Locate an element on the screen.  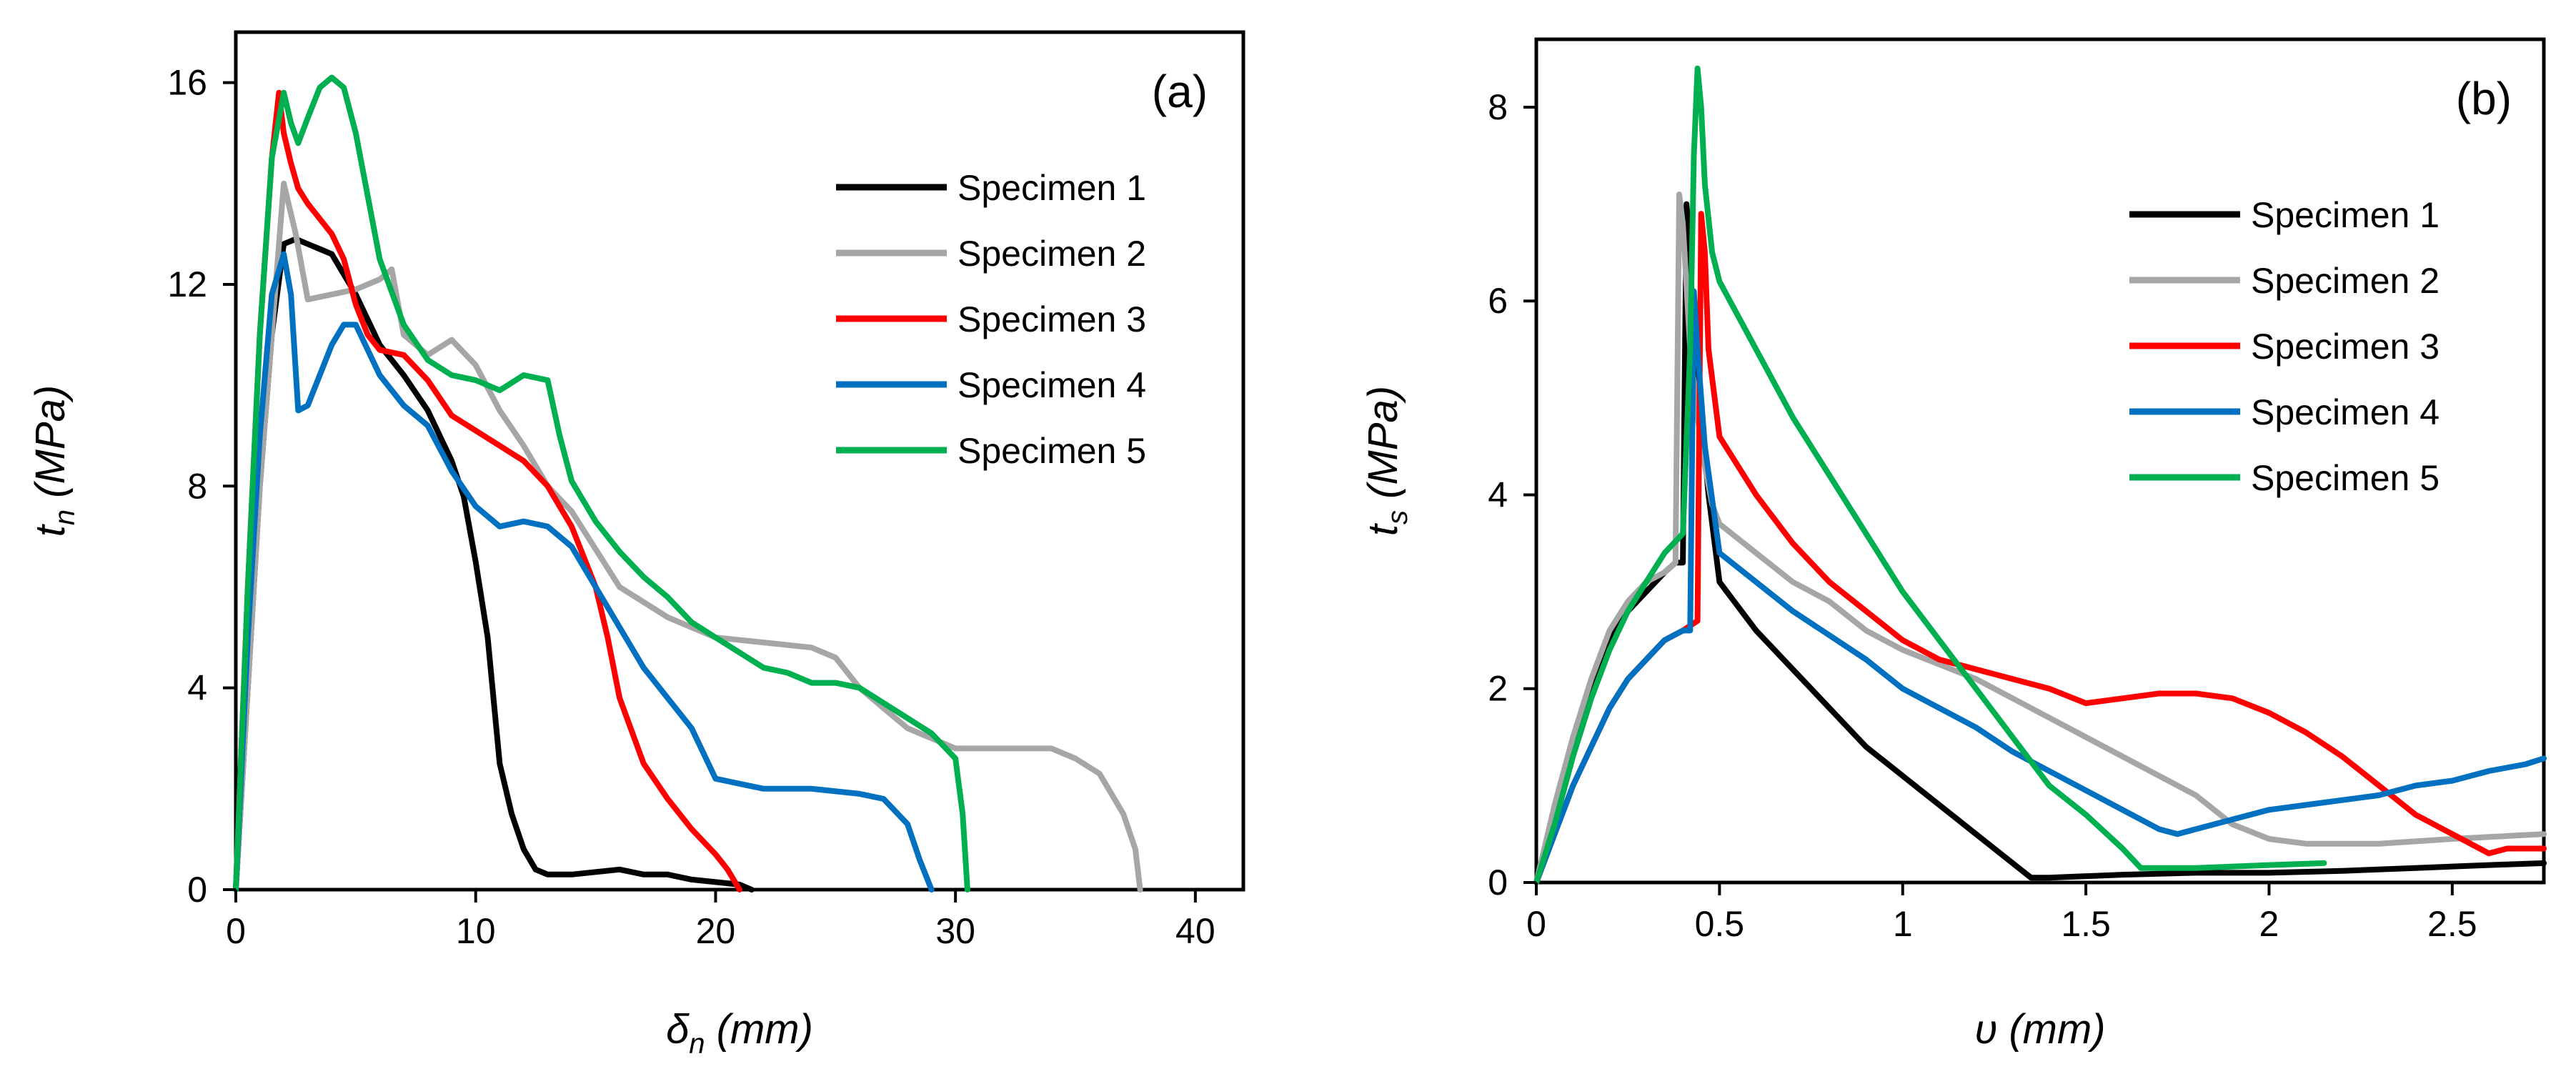
x-axis-subscript-a: n is located at coordinates (697, 1044).